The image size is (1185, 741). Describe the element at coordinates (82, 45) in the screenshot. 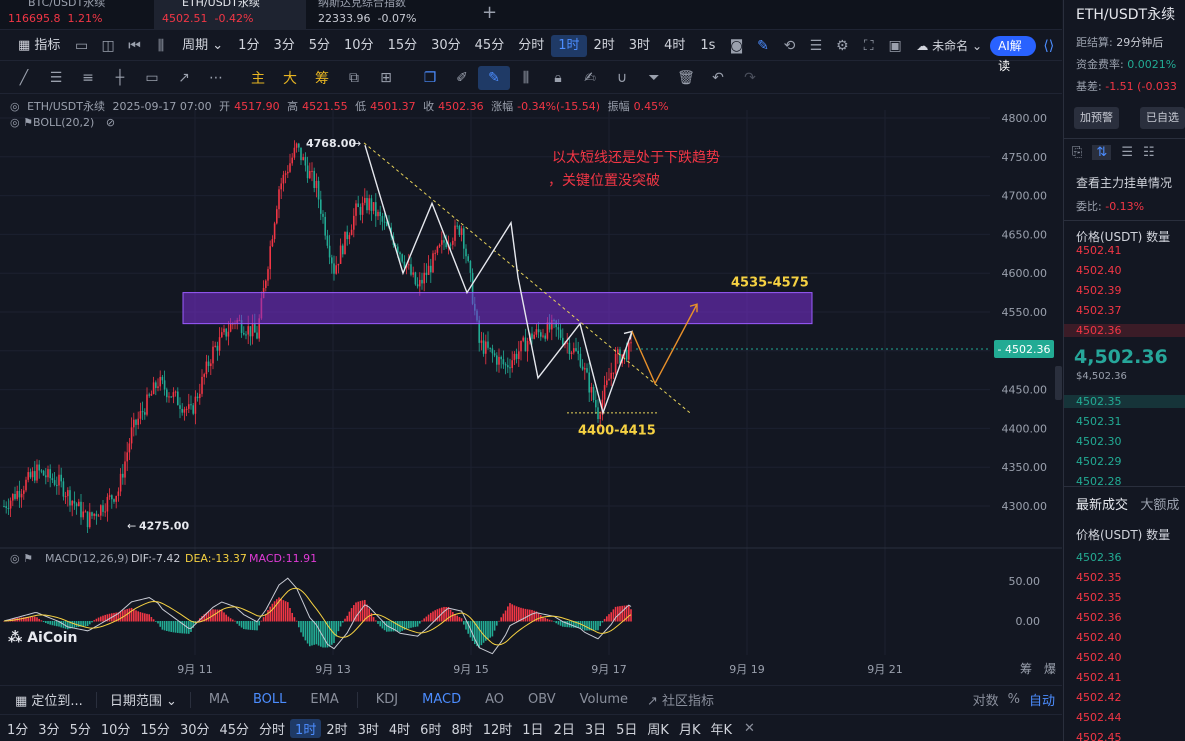

I see `calendar-icon: ▭` at that location.